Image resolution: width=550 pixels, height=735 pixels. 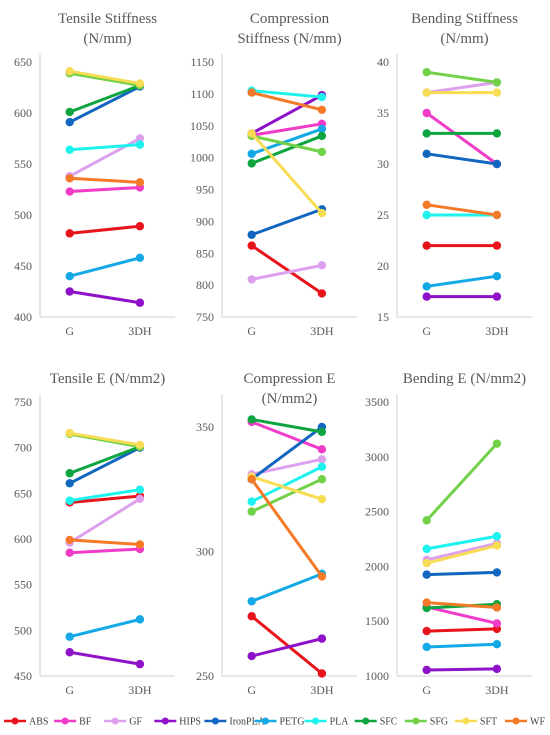 I want to click on series-sfg, so click(x=287, y=495).